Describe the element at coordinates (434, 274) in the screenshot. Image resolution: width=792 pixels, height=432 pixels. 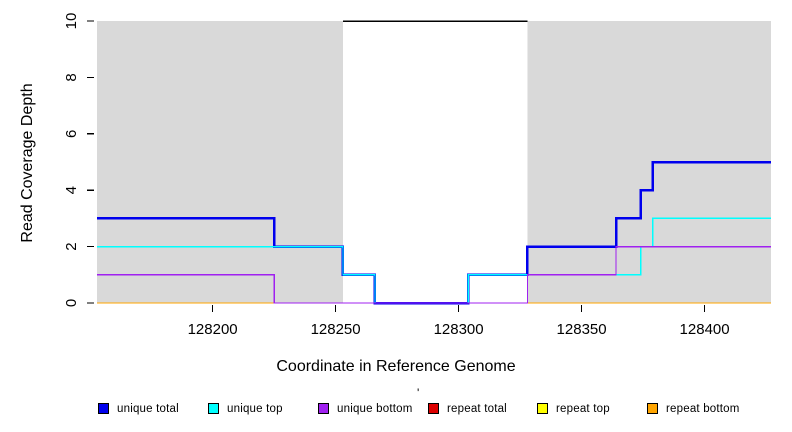
I see `series-line-unique-bottom` at that location.